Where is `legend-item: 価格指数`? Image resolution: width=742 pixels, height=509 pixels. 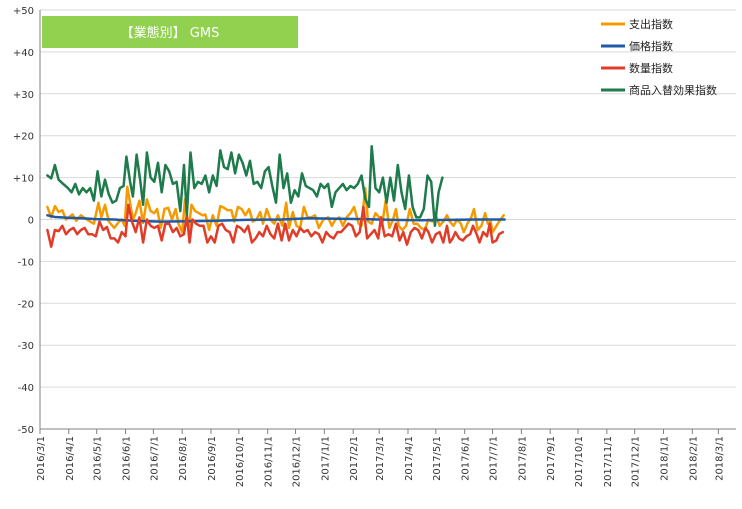
legend-item: 価格指数 is located at coordinates (637, 46).